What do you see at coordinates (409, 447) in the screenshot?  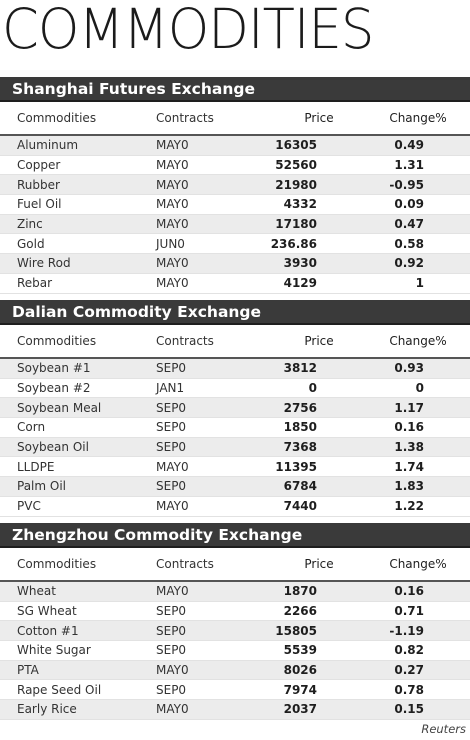 I see `change-percent: 1.38` at bounding box center [409, 447].